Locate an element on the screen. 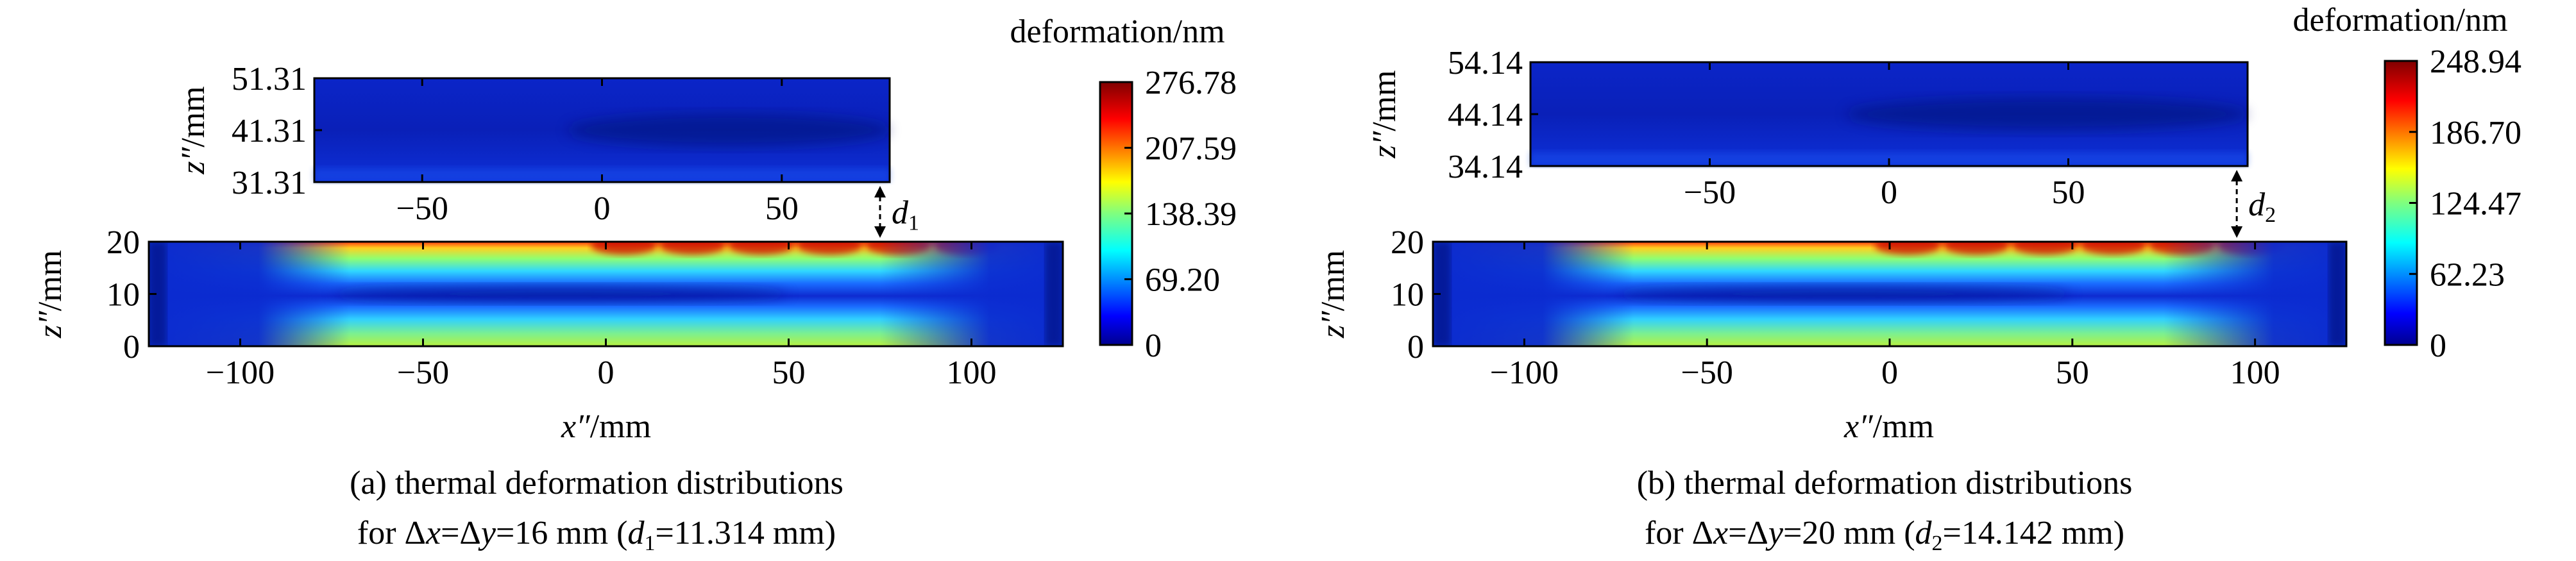 Image resolution: width=2576 pixels, height=561 pixels. colorbar-tick-label: 276.78 is located at coordinates (1191, 83).